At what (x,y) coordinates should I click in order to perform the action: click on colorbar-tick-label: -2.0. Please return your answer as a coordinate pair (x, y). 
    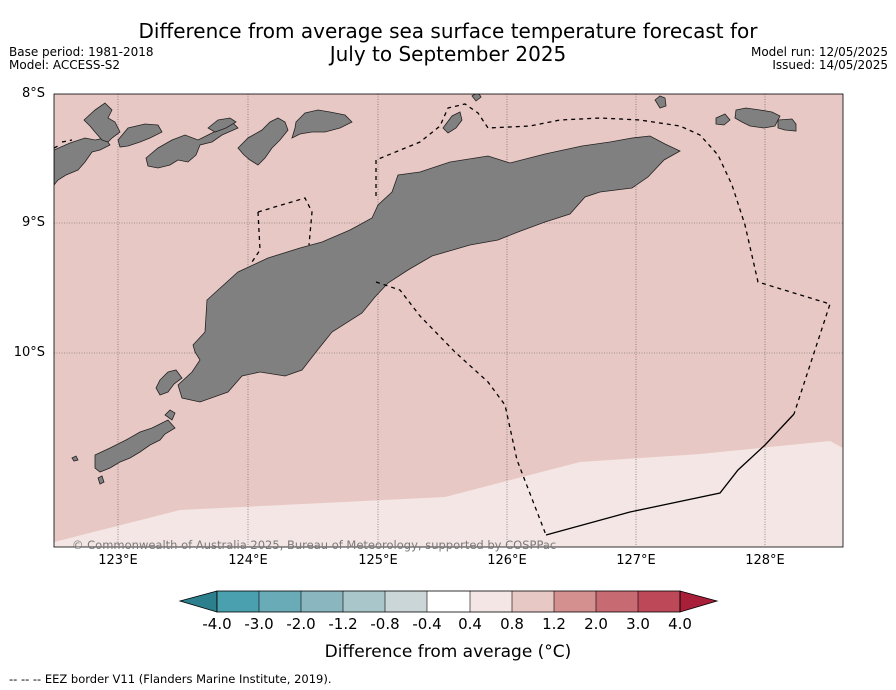
    Looking at the image, I should click on (301, 624).